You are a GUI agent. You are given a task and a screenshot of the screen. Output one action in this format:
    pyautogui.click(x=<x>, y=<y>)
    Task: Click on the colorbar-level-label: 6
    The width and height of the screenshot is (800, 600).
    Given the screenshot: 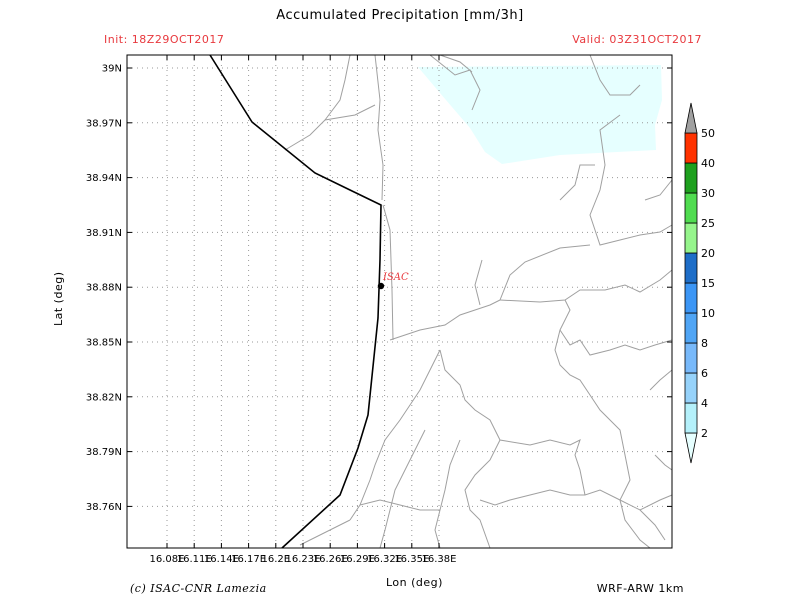 What is the action you would take?
    pyautogui.click(x=704, y=373)
    